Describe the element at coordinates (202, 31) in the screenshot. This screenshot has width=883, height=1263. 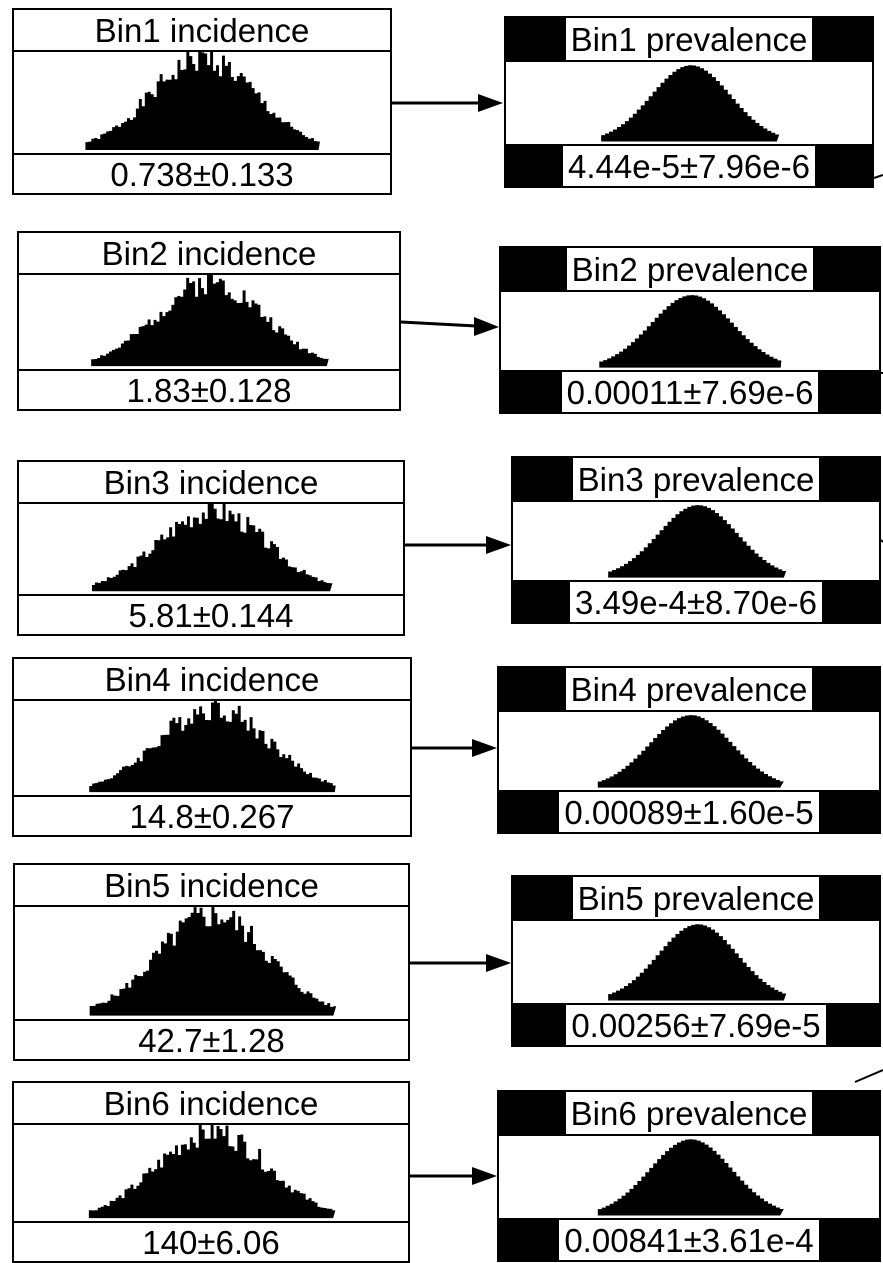
I see `node-title: Bin1 incidence` at that location.